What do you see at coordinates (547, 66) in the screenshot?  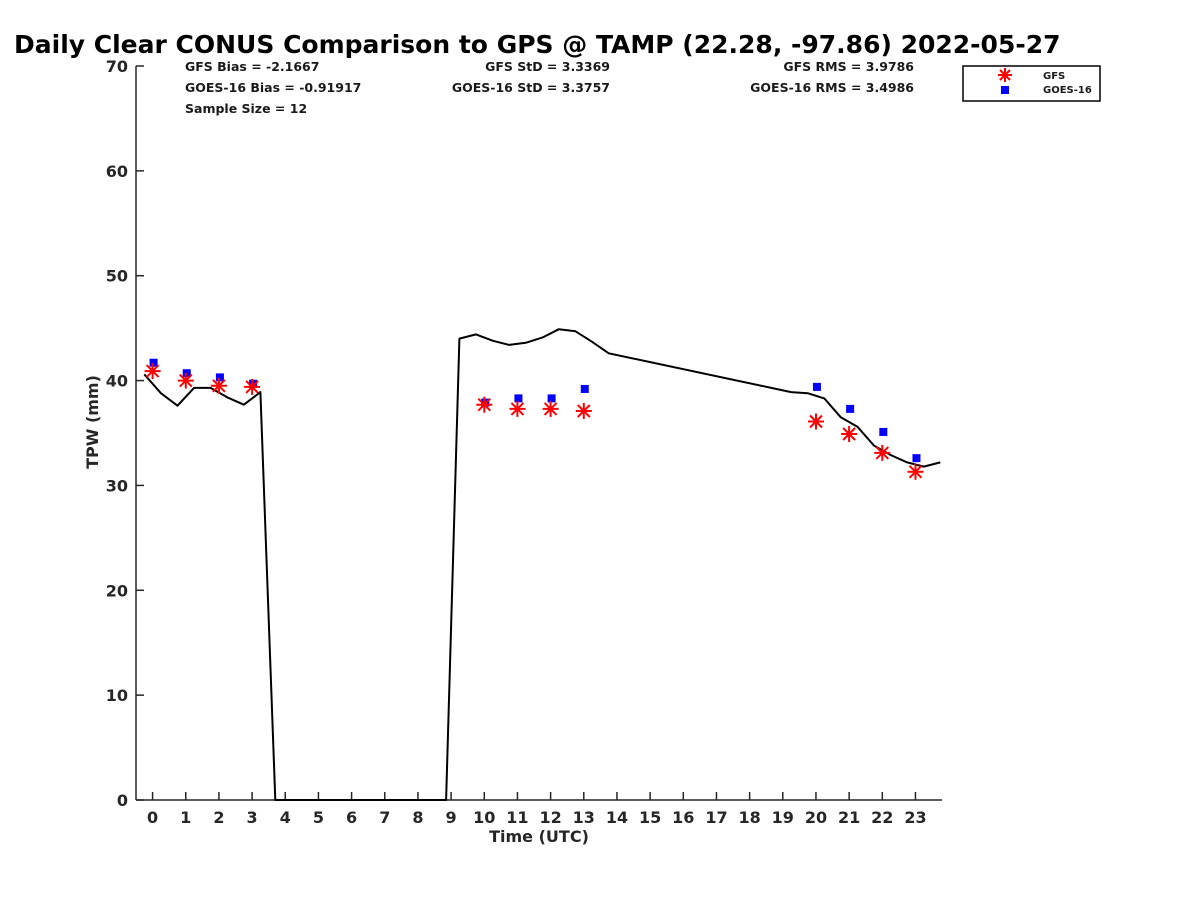 I see `gfs-std-text: GFS StD = 3.3369` at bounding box center [547, 66].